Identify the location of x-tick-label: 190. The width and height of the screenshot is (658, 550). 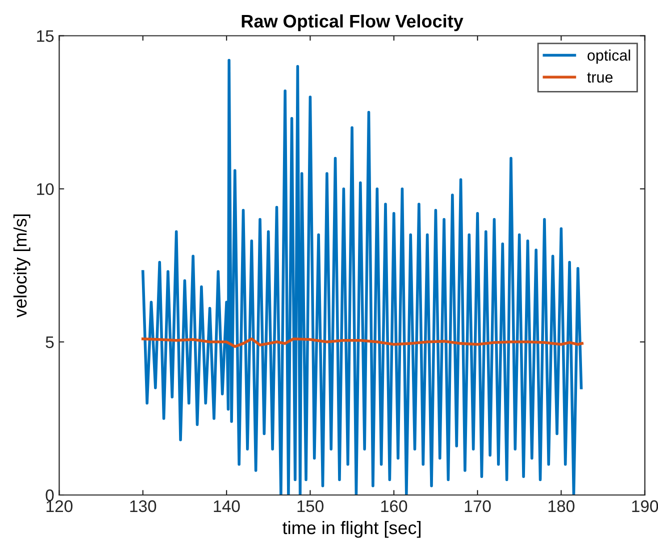
(645, 506).